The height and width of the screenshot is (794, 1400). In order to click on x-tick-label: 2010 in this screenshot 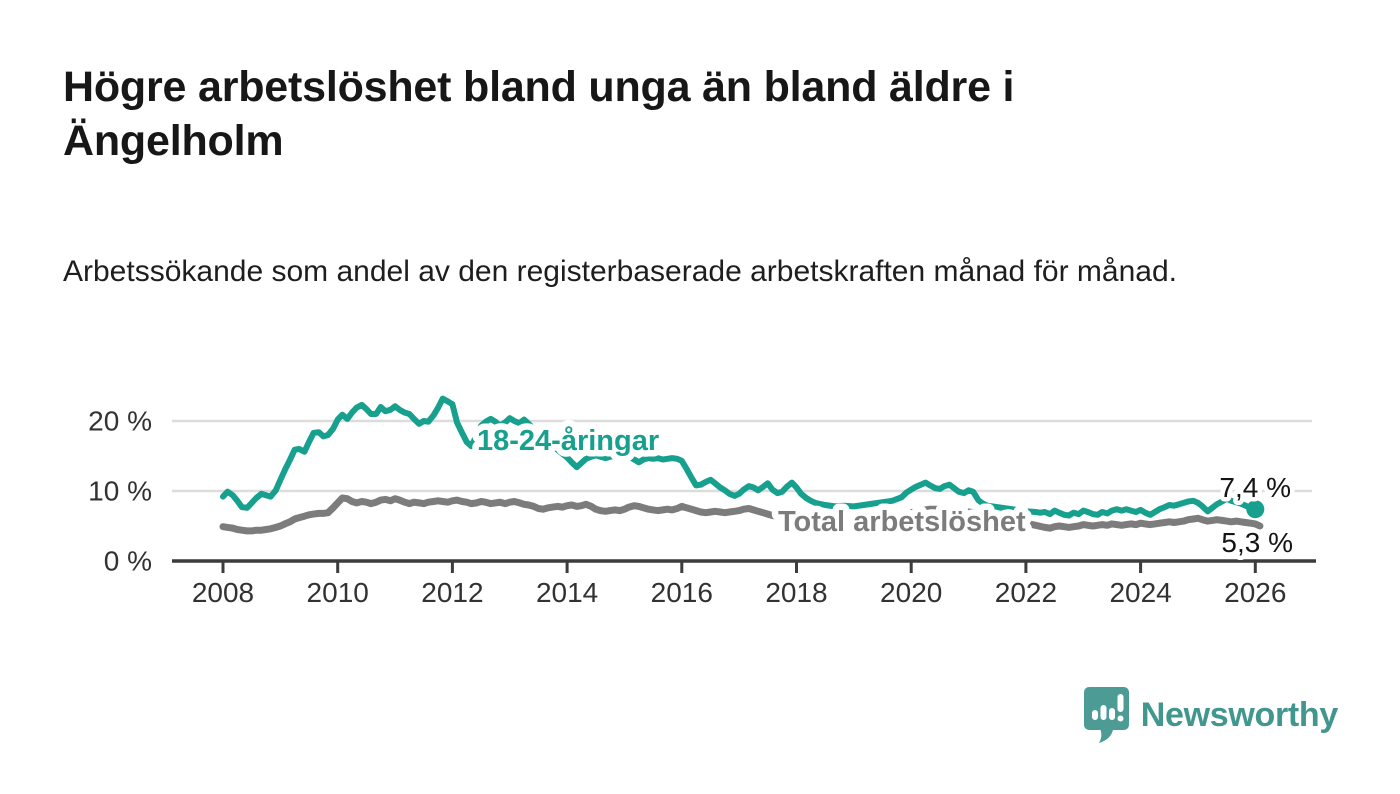, I will do `click(338, 592)`.